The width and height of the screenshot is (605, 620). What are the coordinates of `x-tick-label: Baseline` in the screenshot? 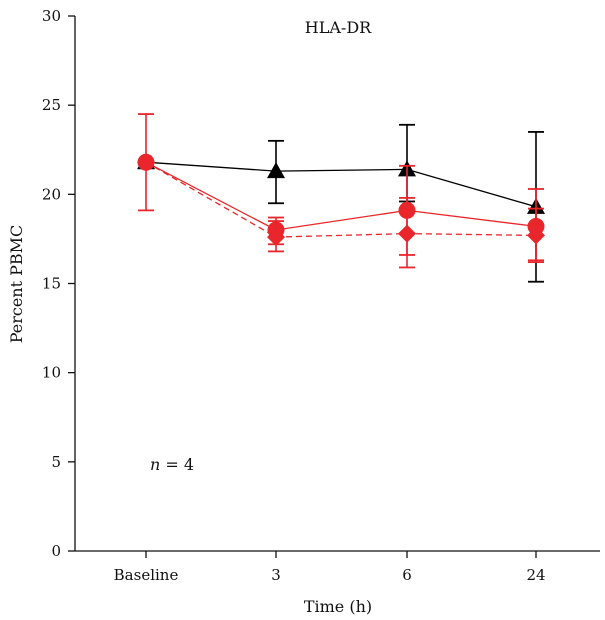 It's located at (146, 575).